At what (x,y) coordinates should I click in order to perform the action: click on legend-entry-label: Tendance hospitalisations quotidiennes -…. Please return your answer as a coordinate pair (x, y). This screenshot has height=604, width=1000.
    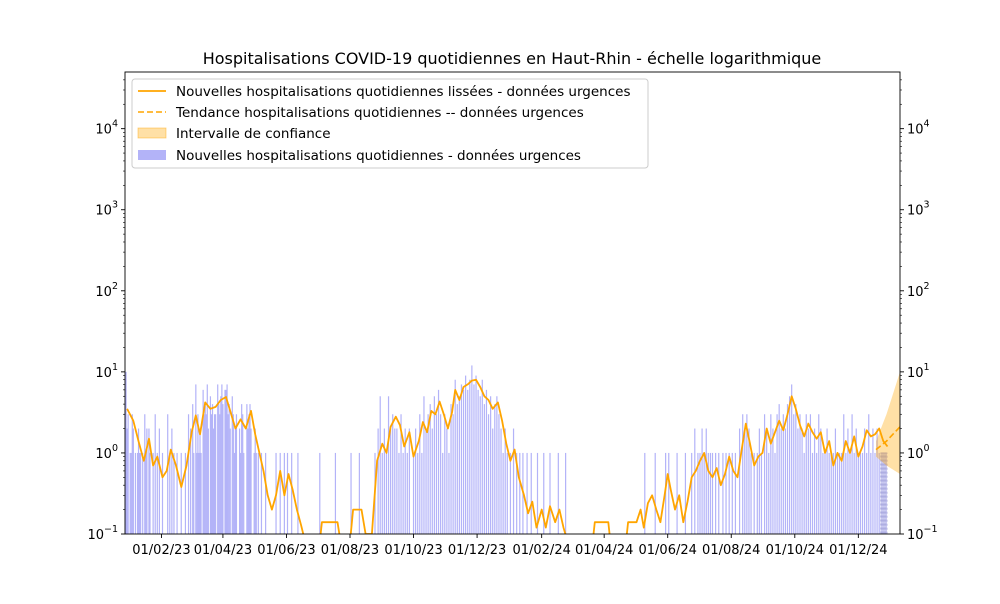
    Looking at the image, I should click on (379, 113).